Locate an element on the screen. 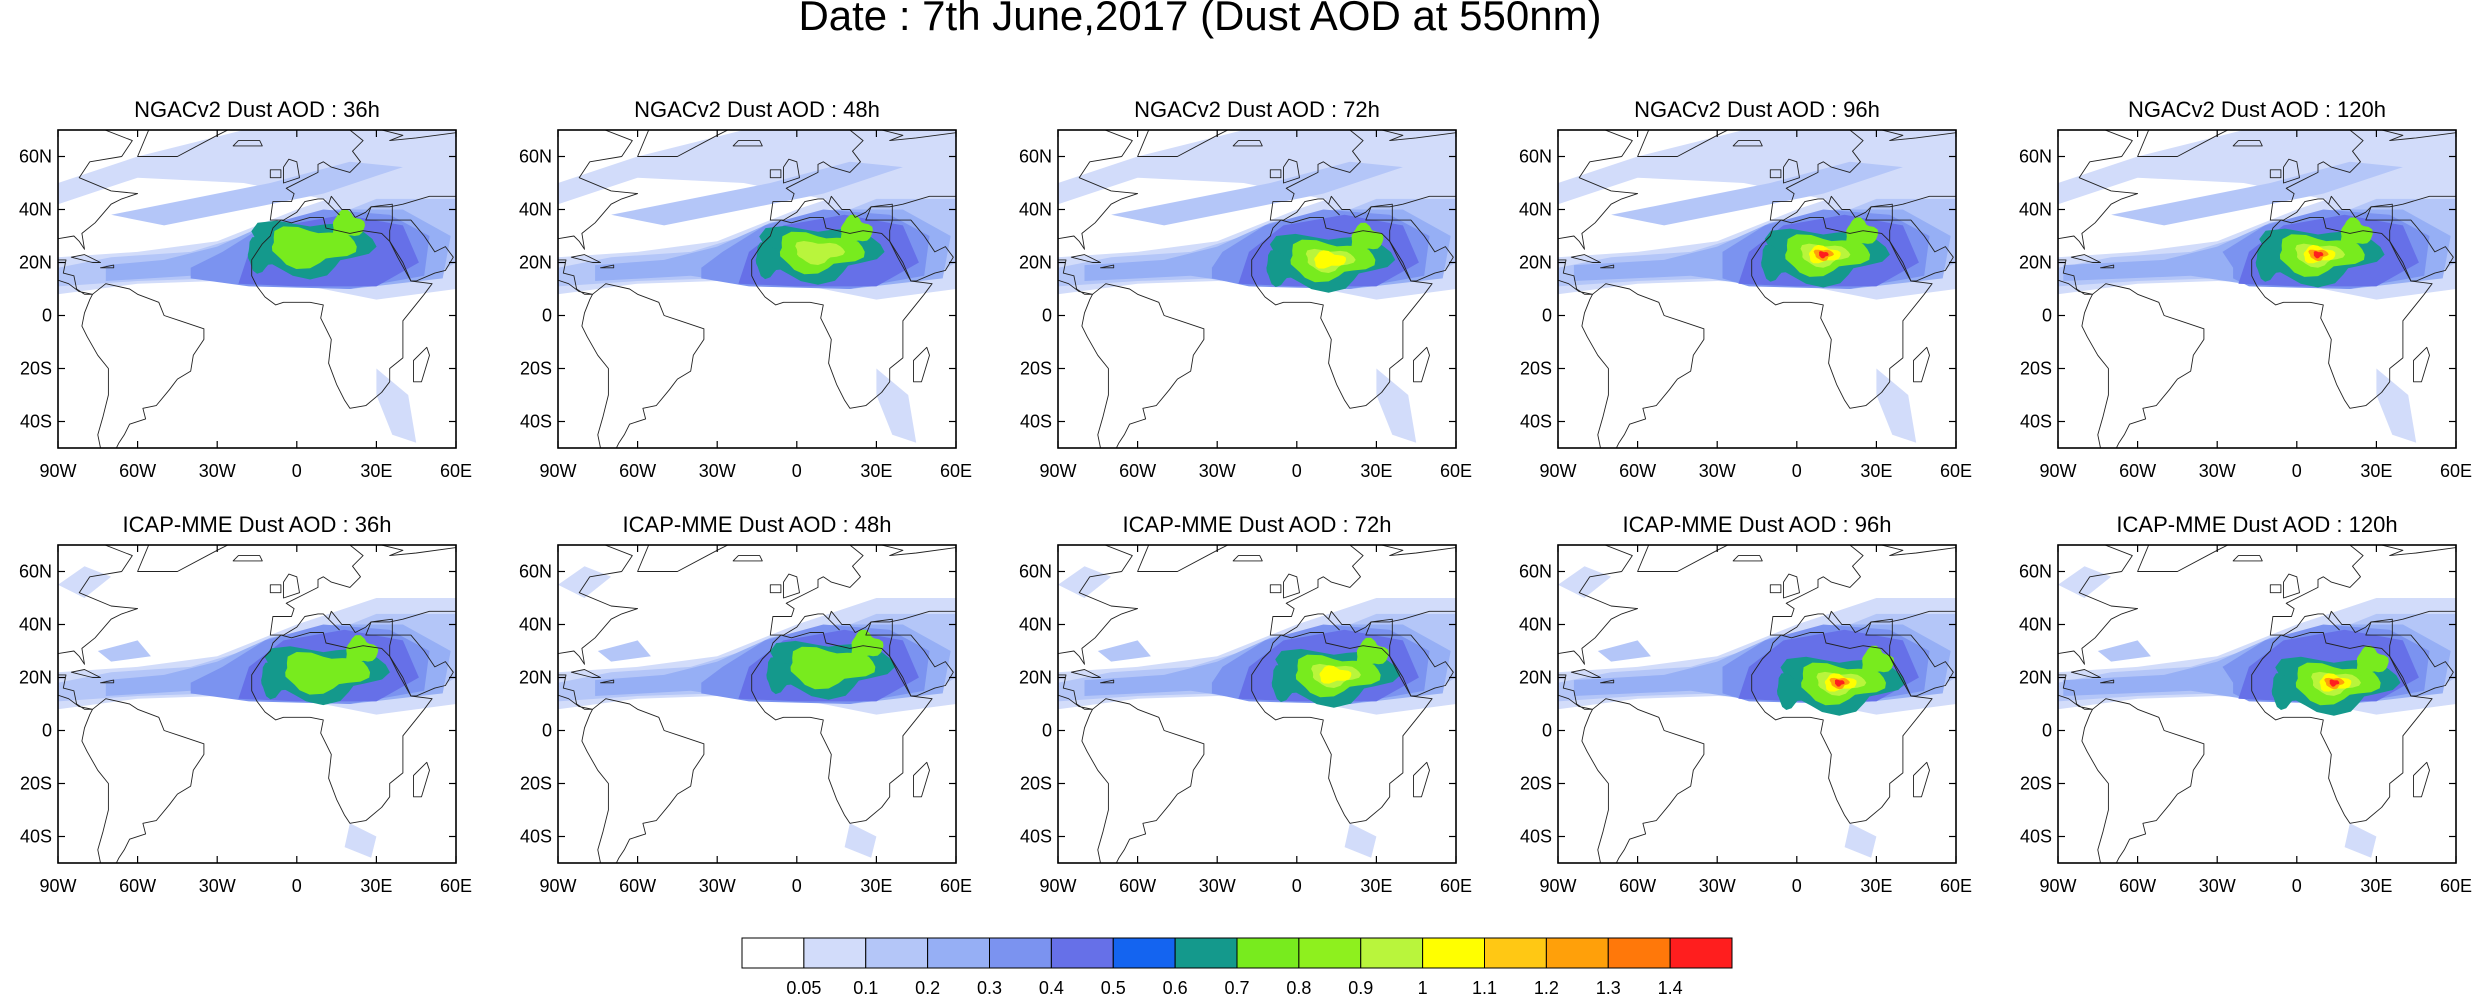 Image resolution: width=2472 pixels, height=994 pixels. colorbar-label: 1.2 is located at coordinates (1546, 986).